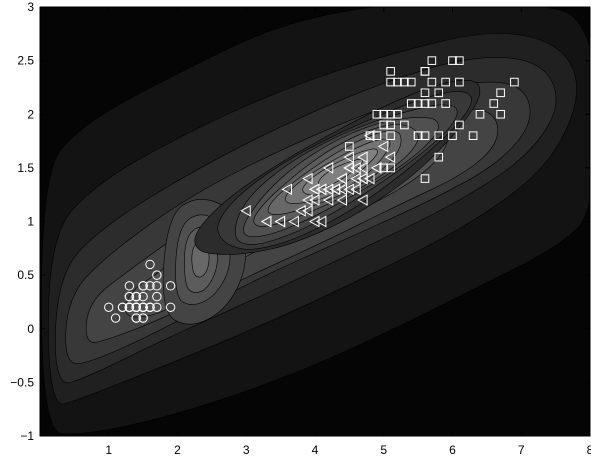  Describe the element at coordinates (521, 450) in the screenshot. I see `x-tick-label: 7` at that location.